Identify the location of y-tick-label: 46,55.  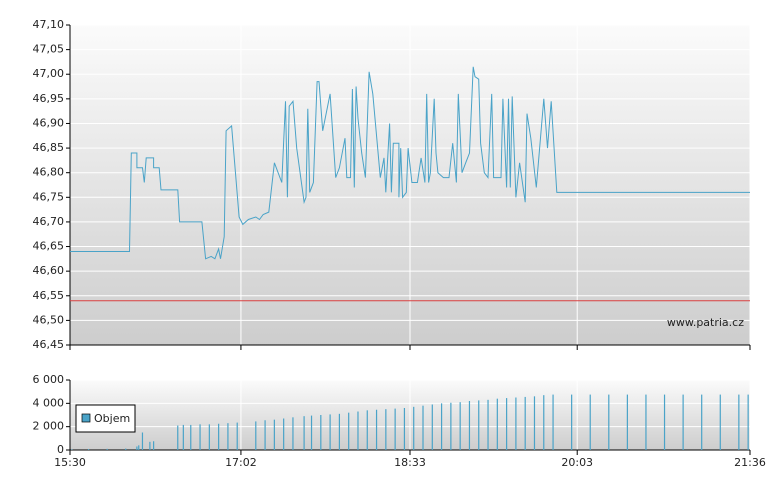
(49, 295).